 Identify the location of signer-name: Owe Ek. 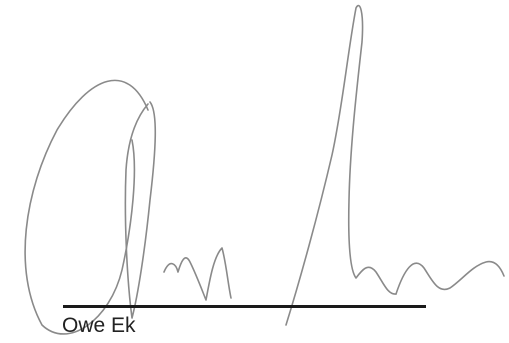
(99, 325).